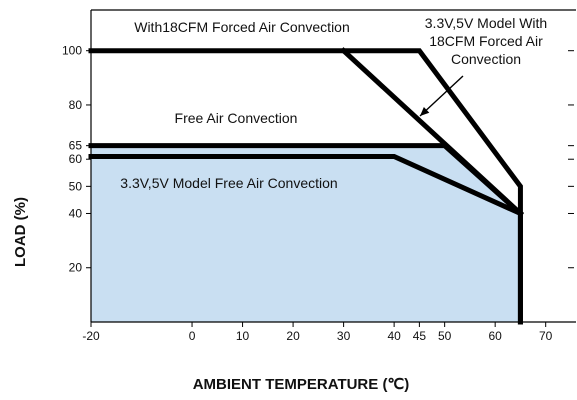 Image resolution: width=577 pixels, height=400 pixels. What do you see at coordinates (72, 51) in the screenshot?
I see `y-tick-label-100: 100` at bounding box center [72, 51].